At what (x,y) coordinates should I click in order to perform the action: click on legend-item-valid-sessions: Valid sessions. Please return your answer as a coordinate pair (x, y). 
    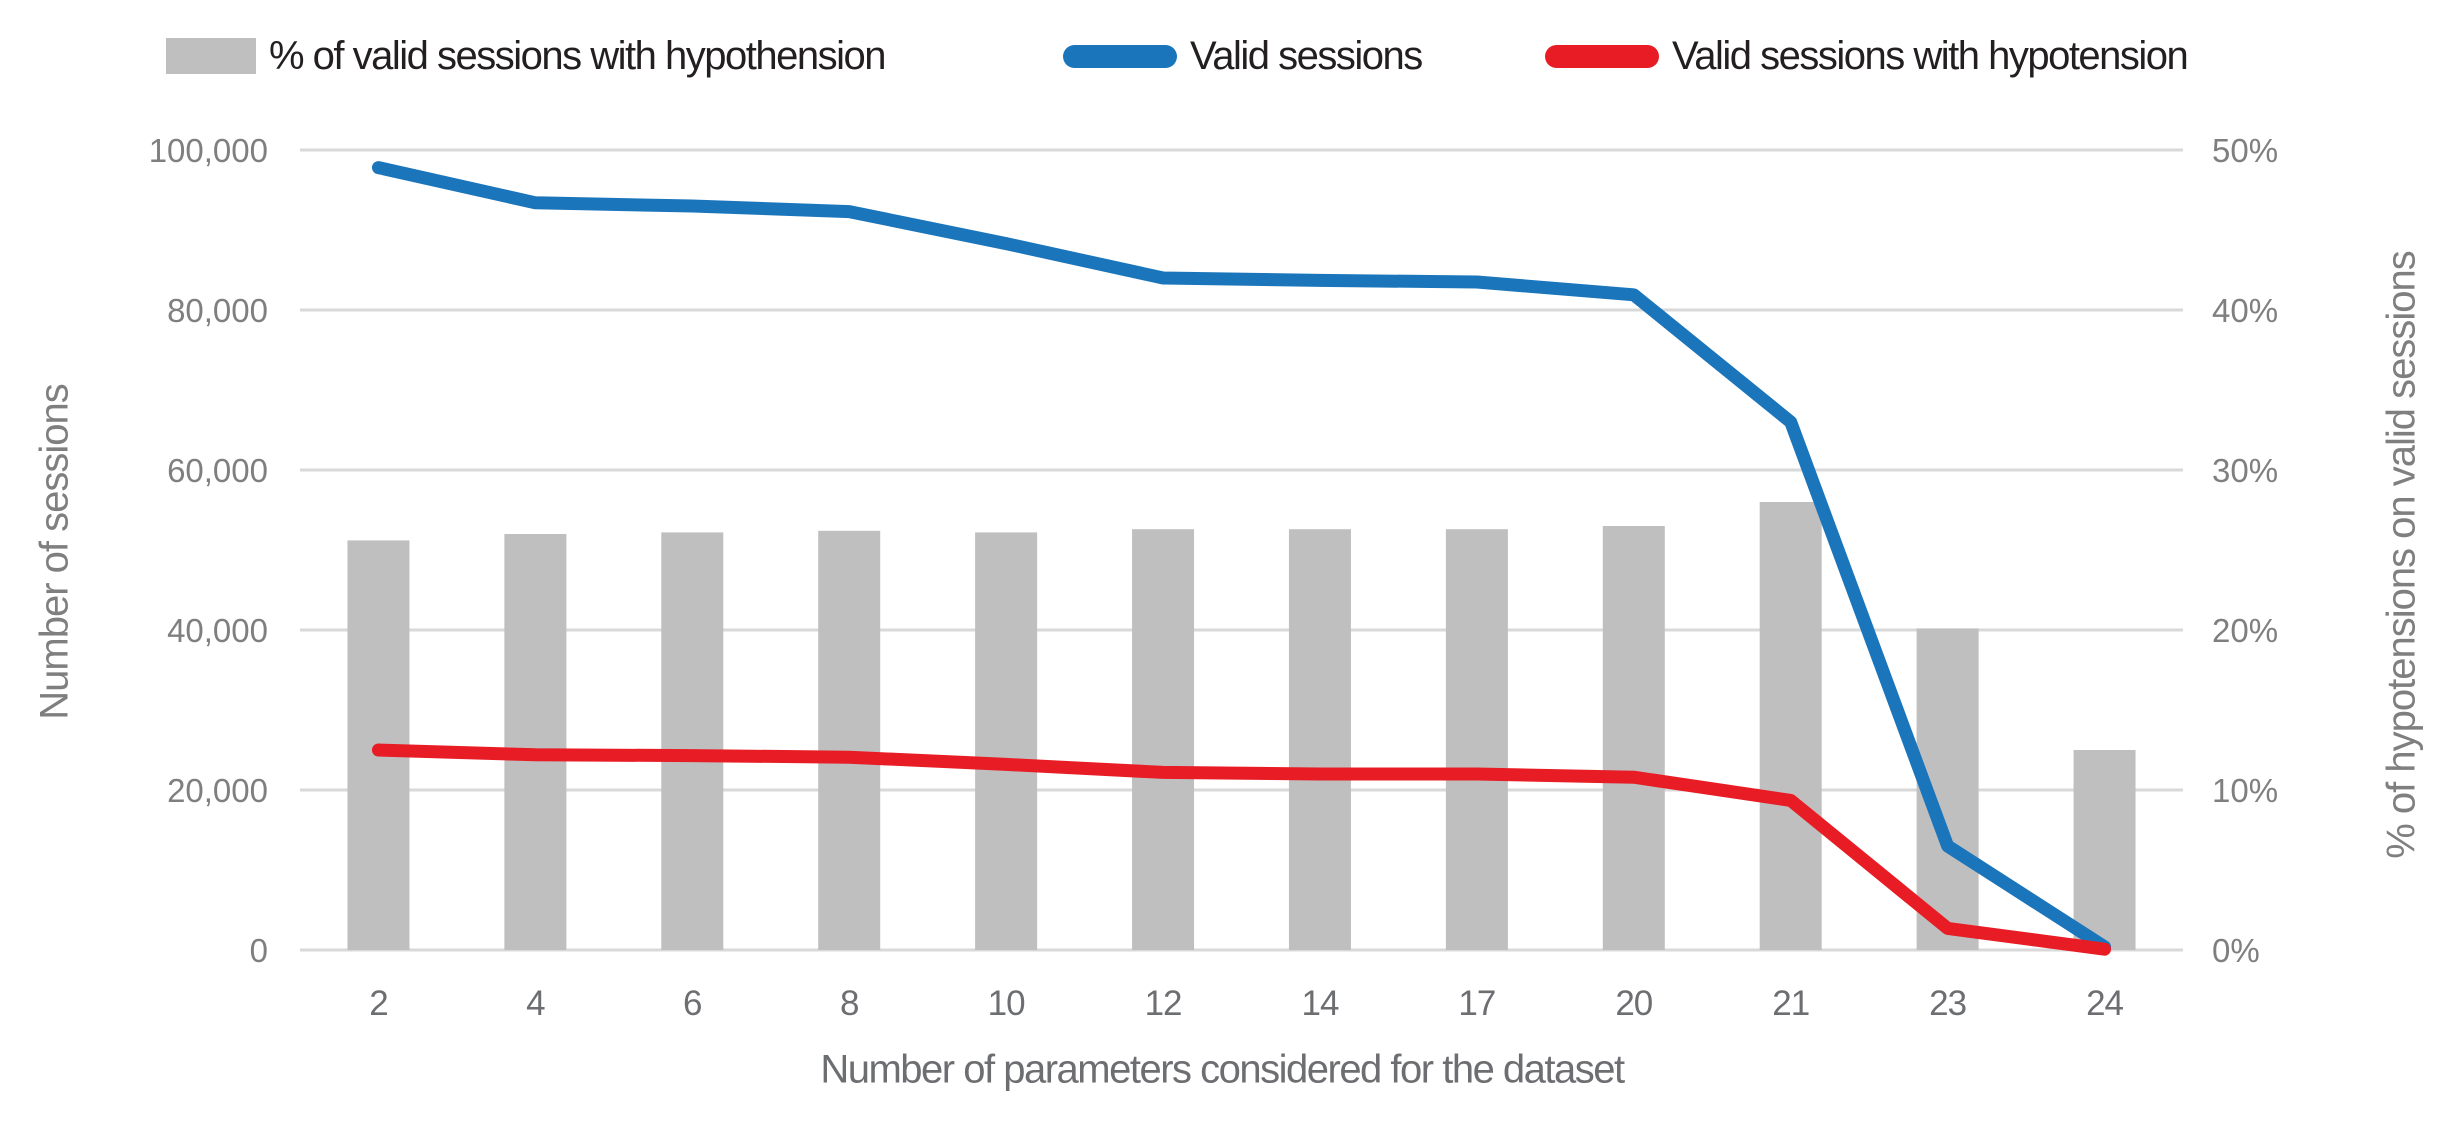
    Looking at the image, I should click on (1243, 55).